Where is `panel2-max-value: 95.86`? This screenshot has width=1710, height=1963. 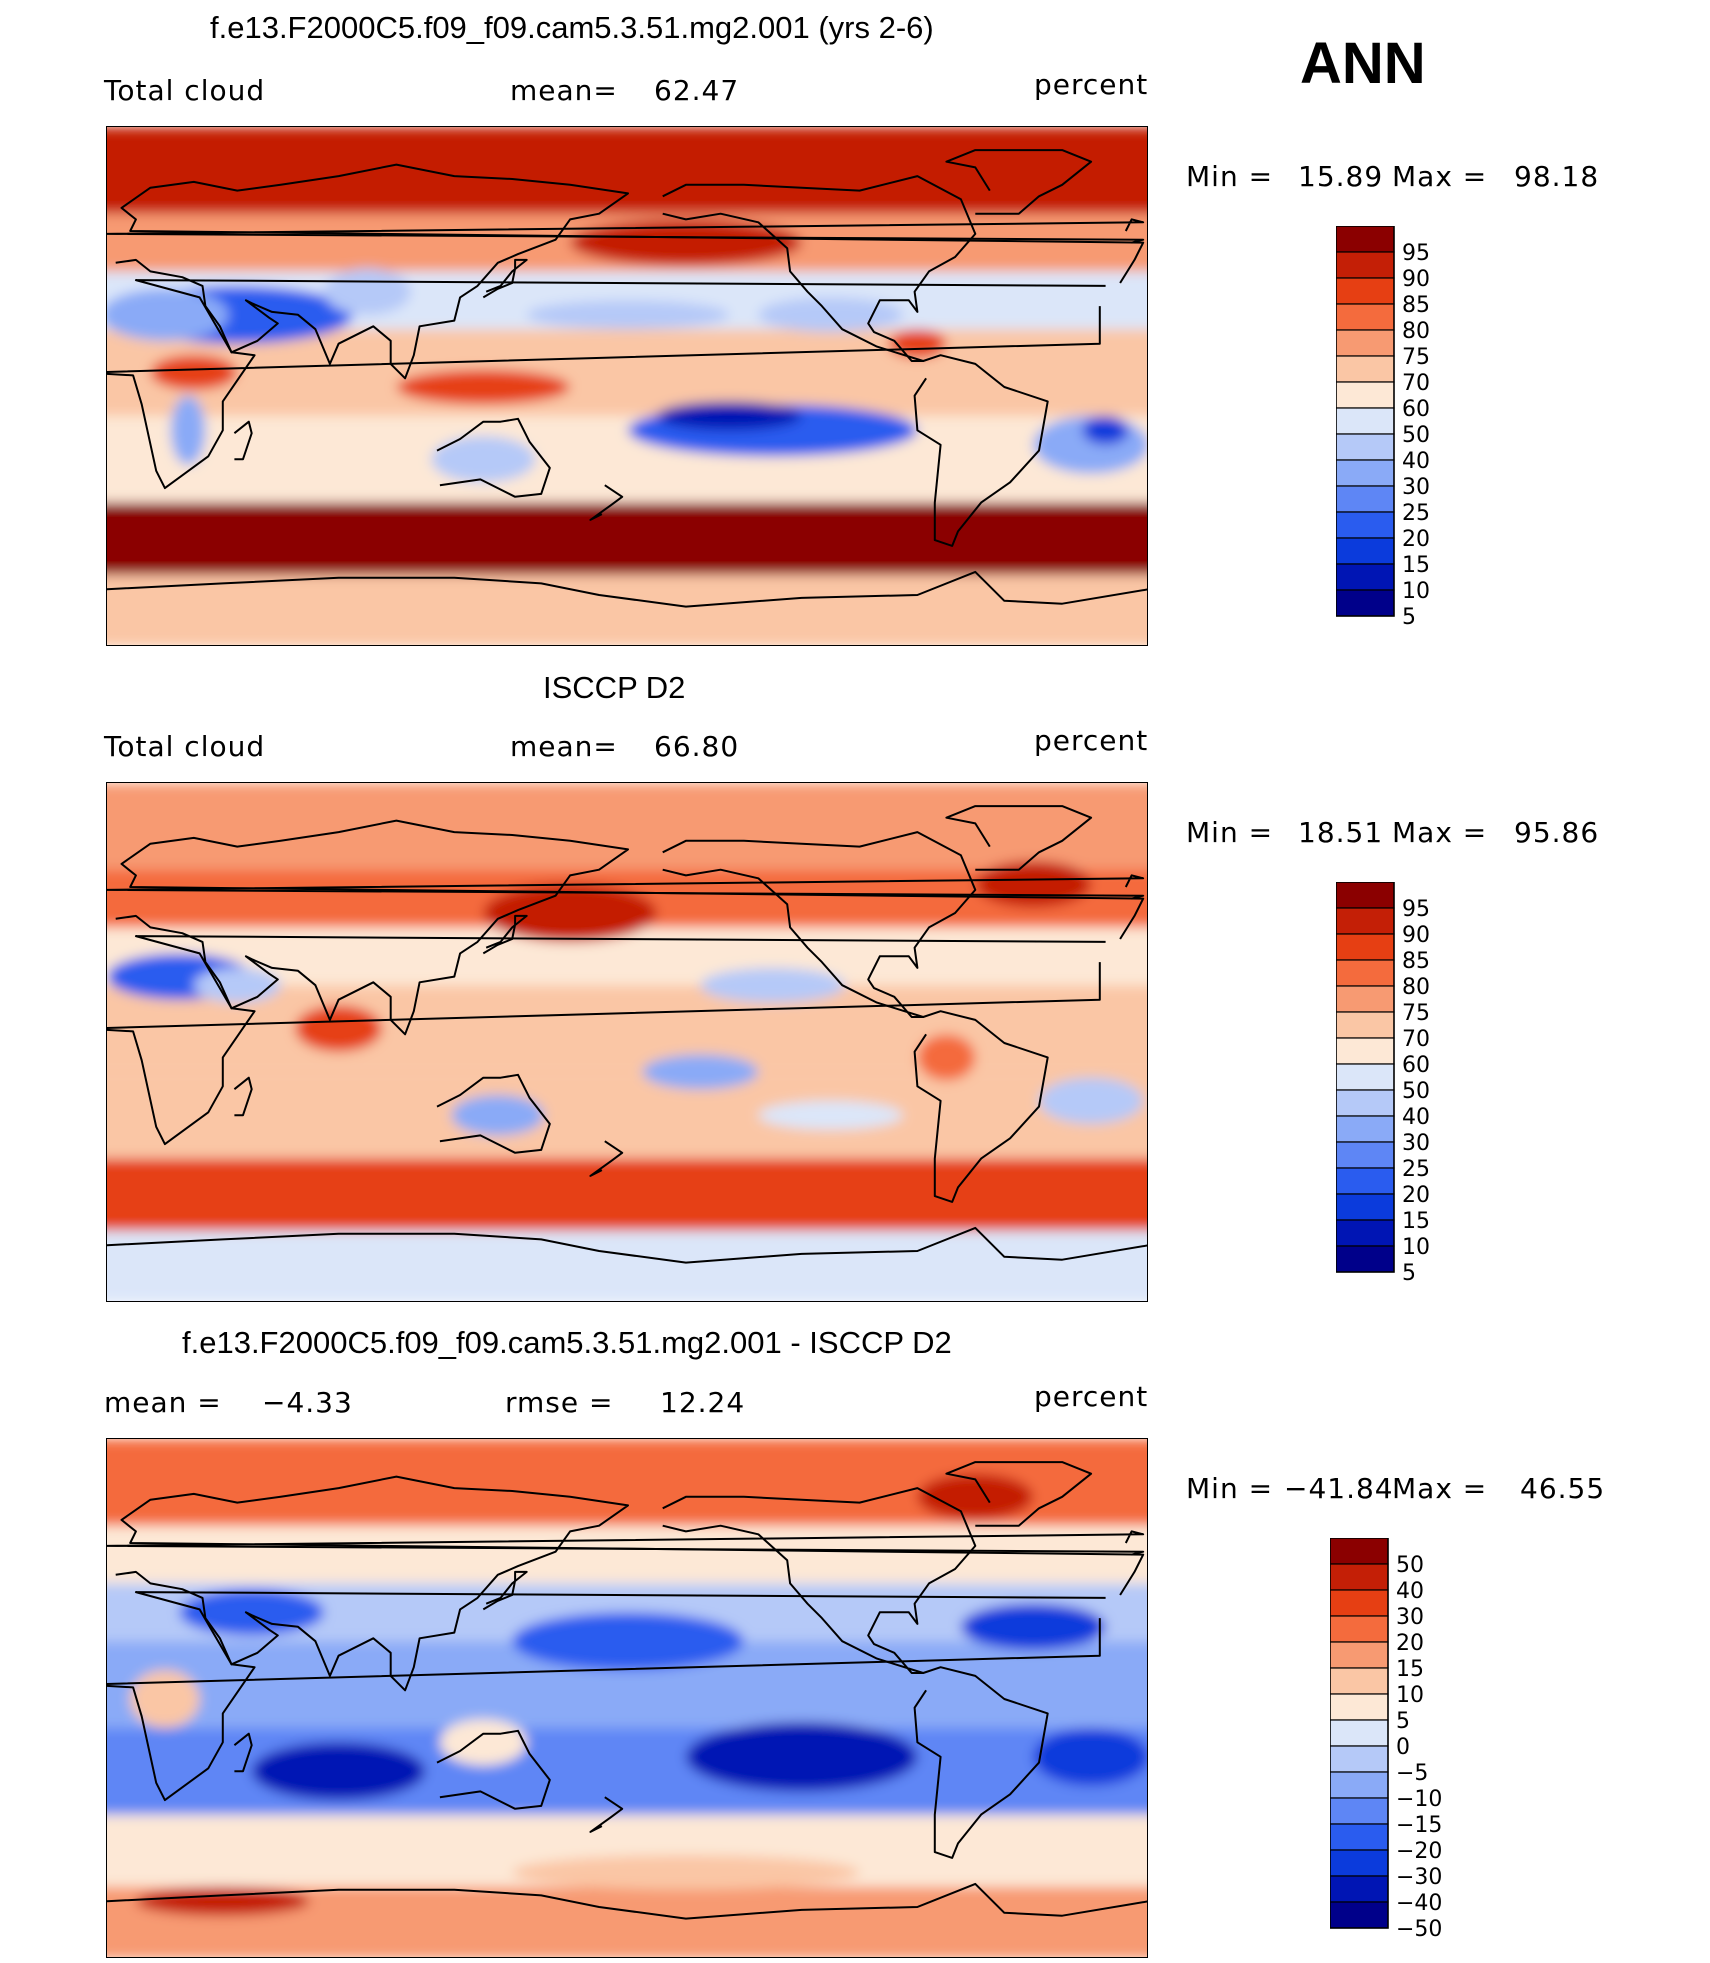 panel2-max-value: 95.86 is located at coordinates (1557, 832).